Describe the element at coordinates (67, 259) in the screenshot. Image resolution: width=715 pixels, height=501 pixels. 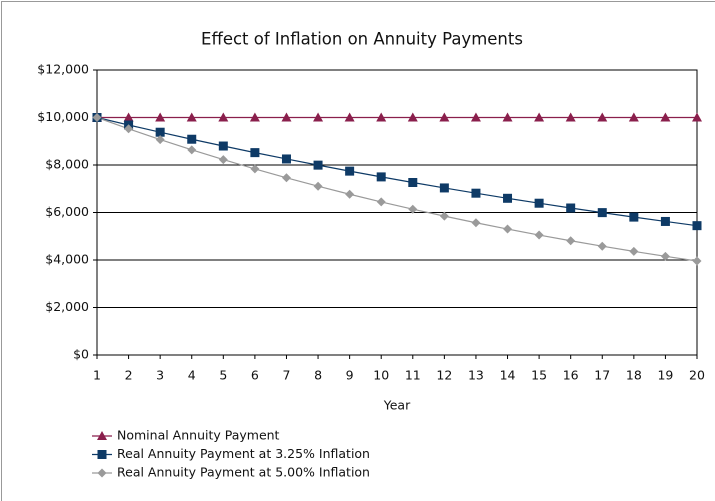
I see `y-tick-label: $4,000` at that location.